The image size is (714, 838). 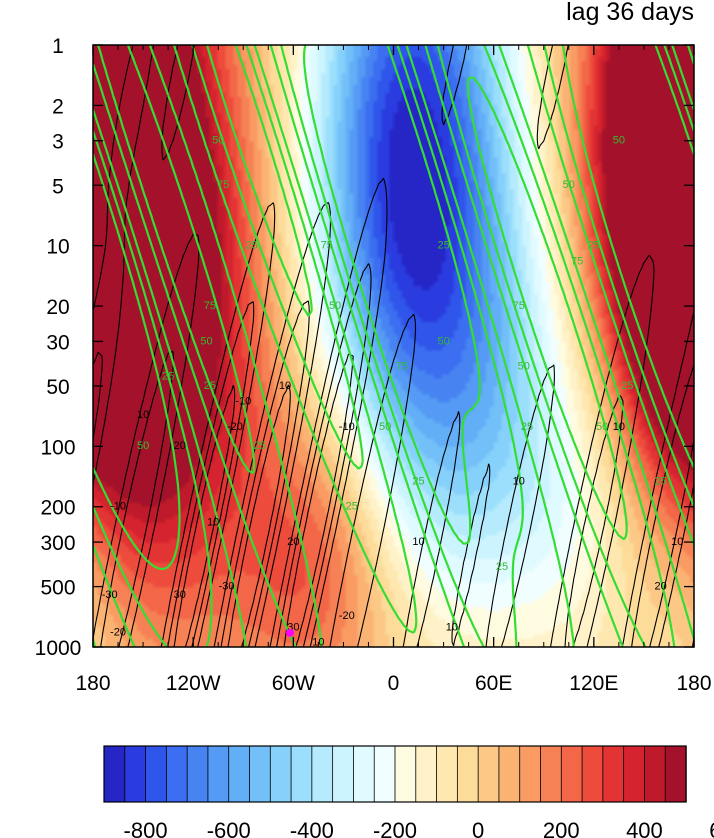 I want to click on y-tick-label: 30, so click(x=57, y=342).